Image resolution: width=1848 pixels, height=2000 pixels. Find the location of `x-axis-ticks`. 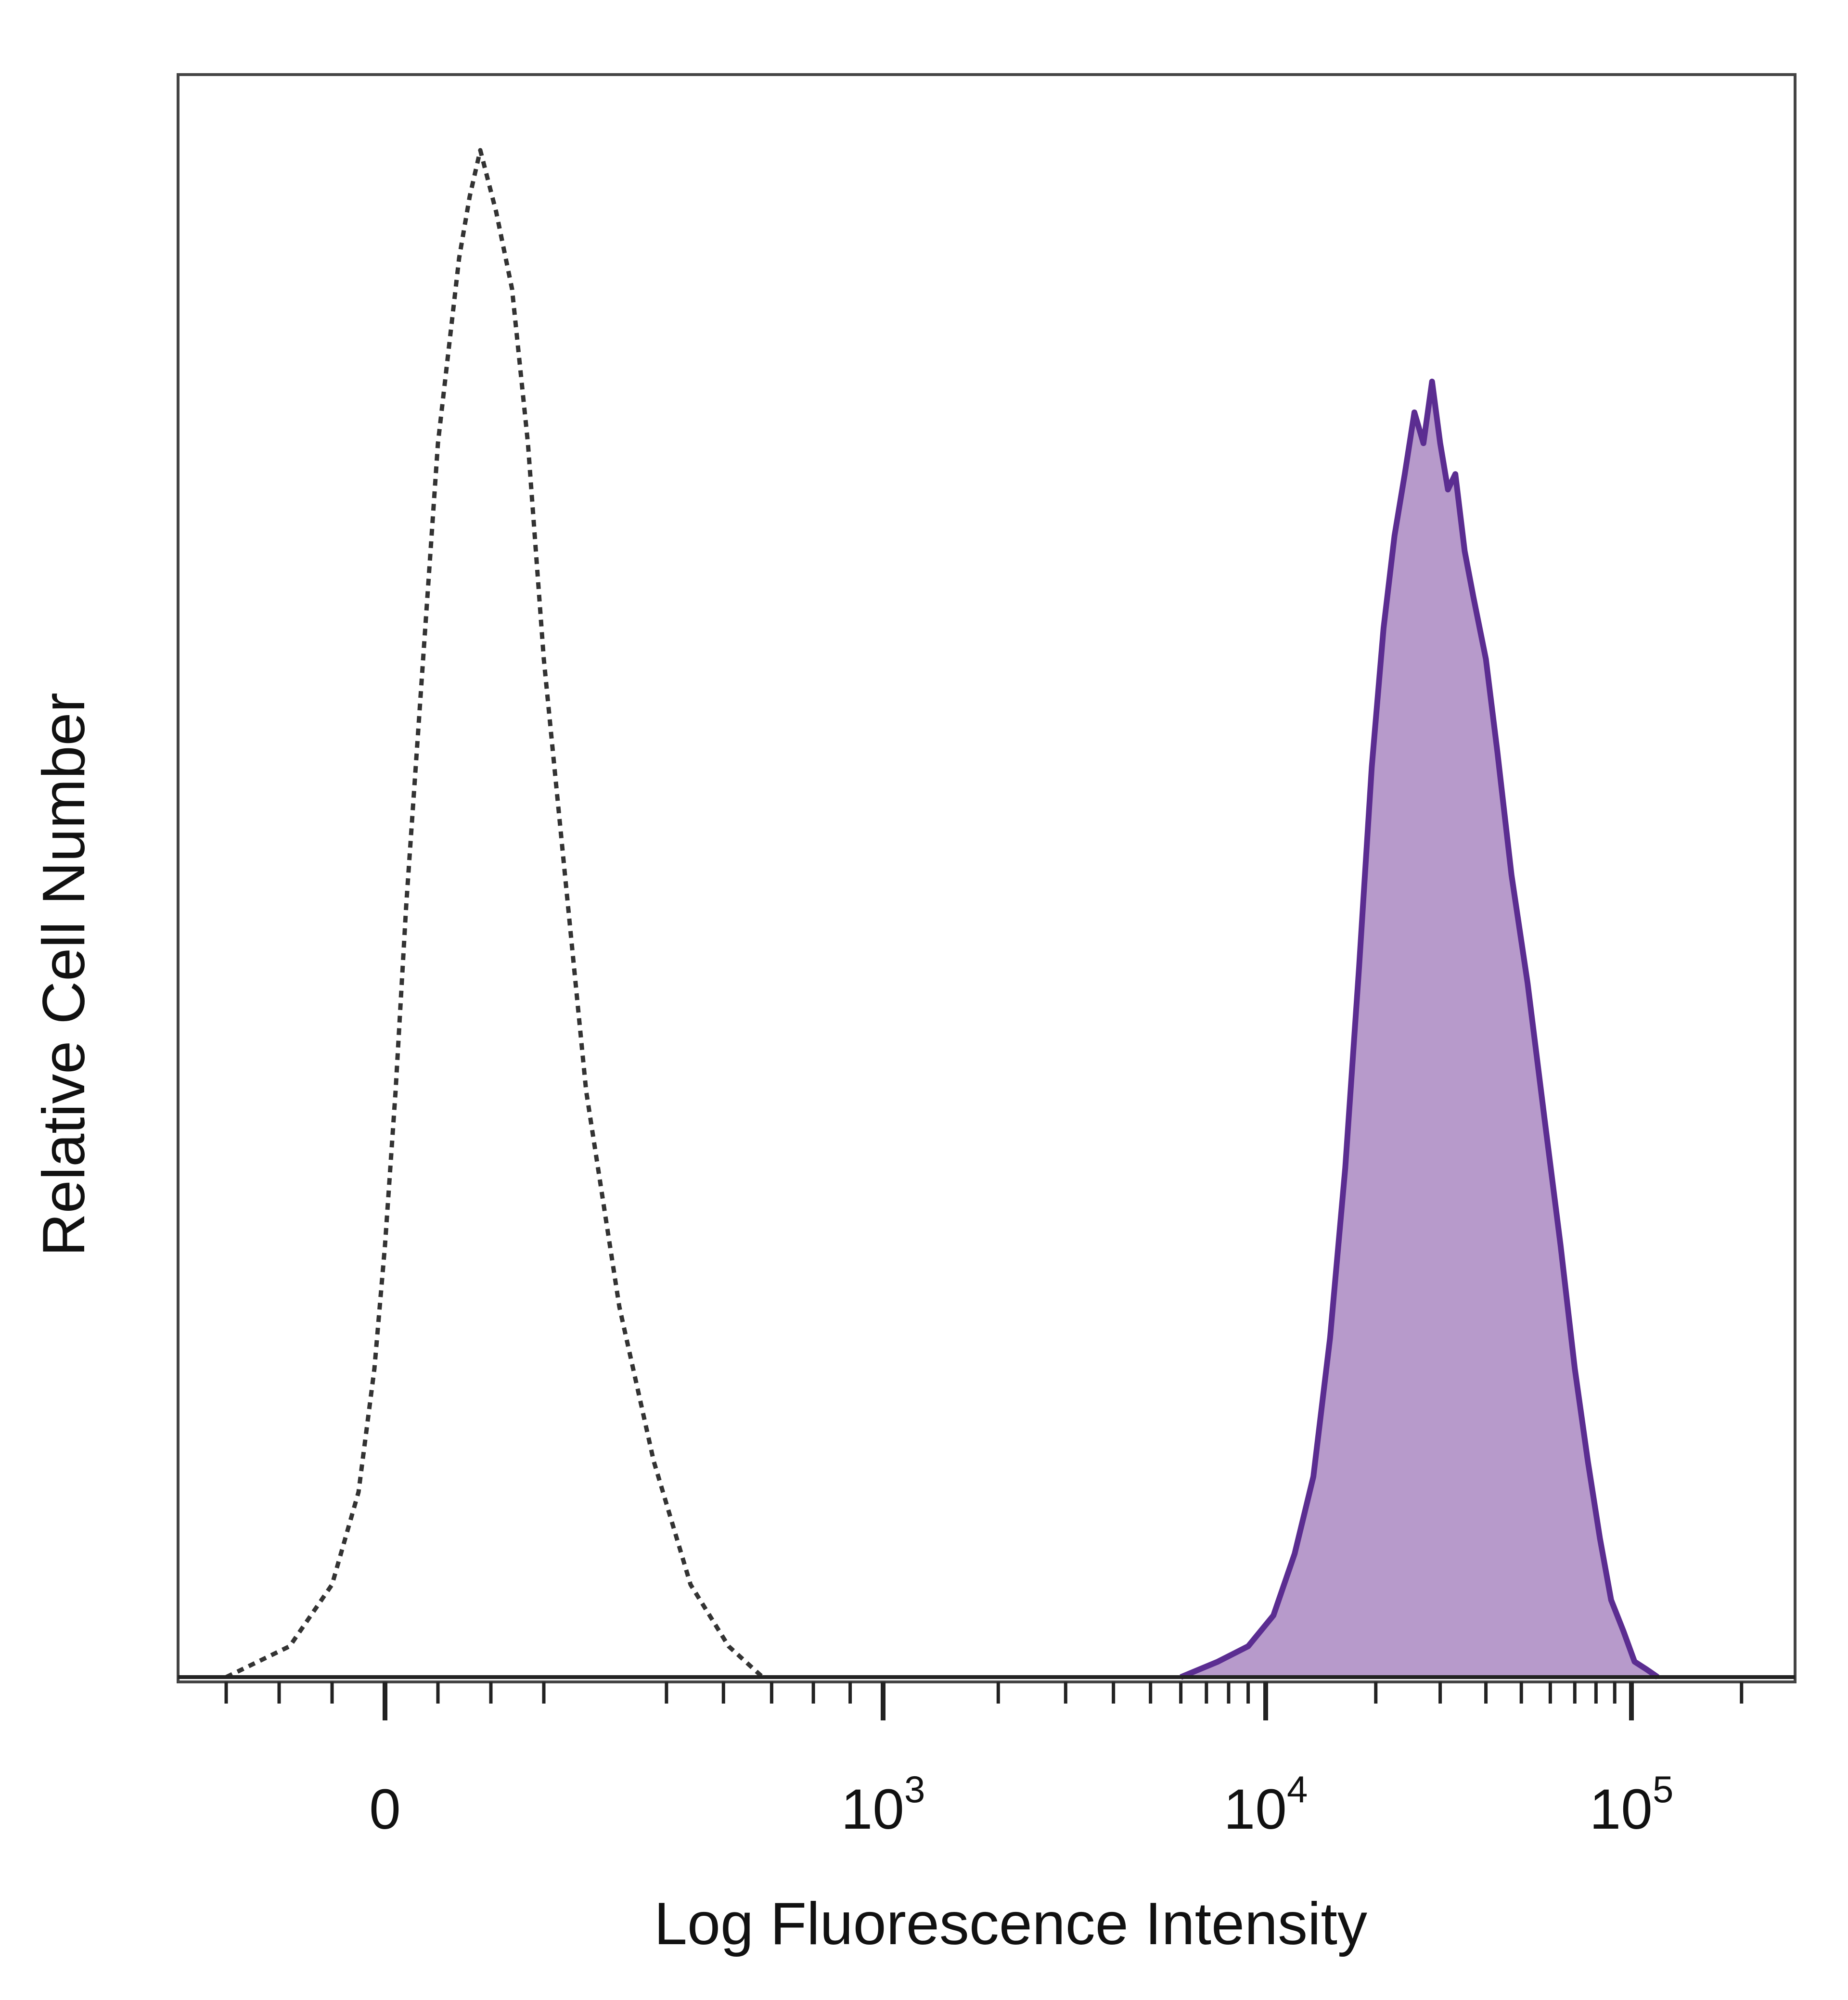

x-axis-ticks is located at coordinates (984, 1701).